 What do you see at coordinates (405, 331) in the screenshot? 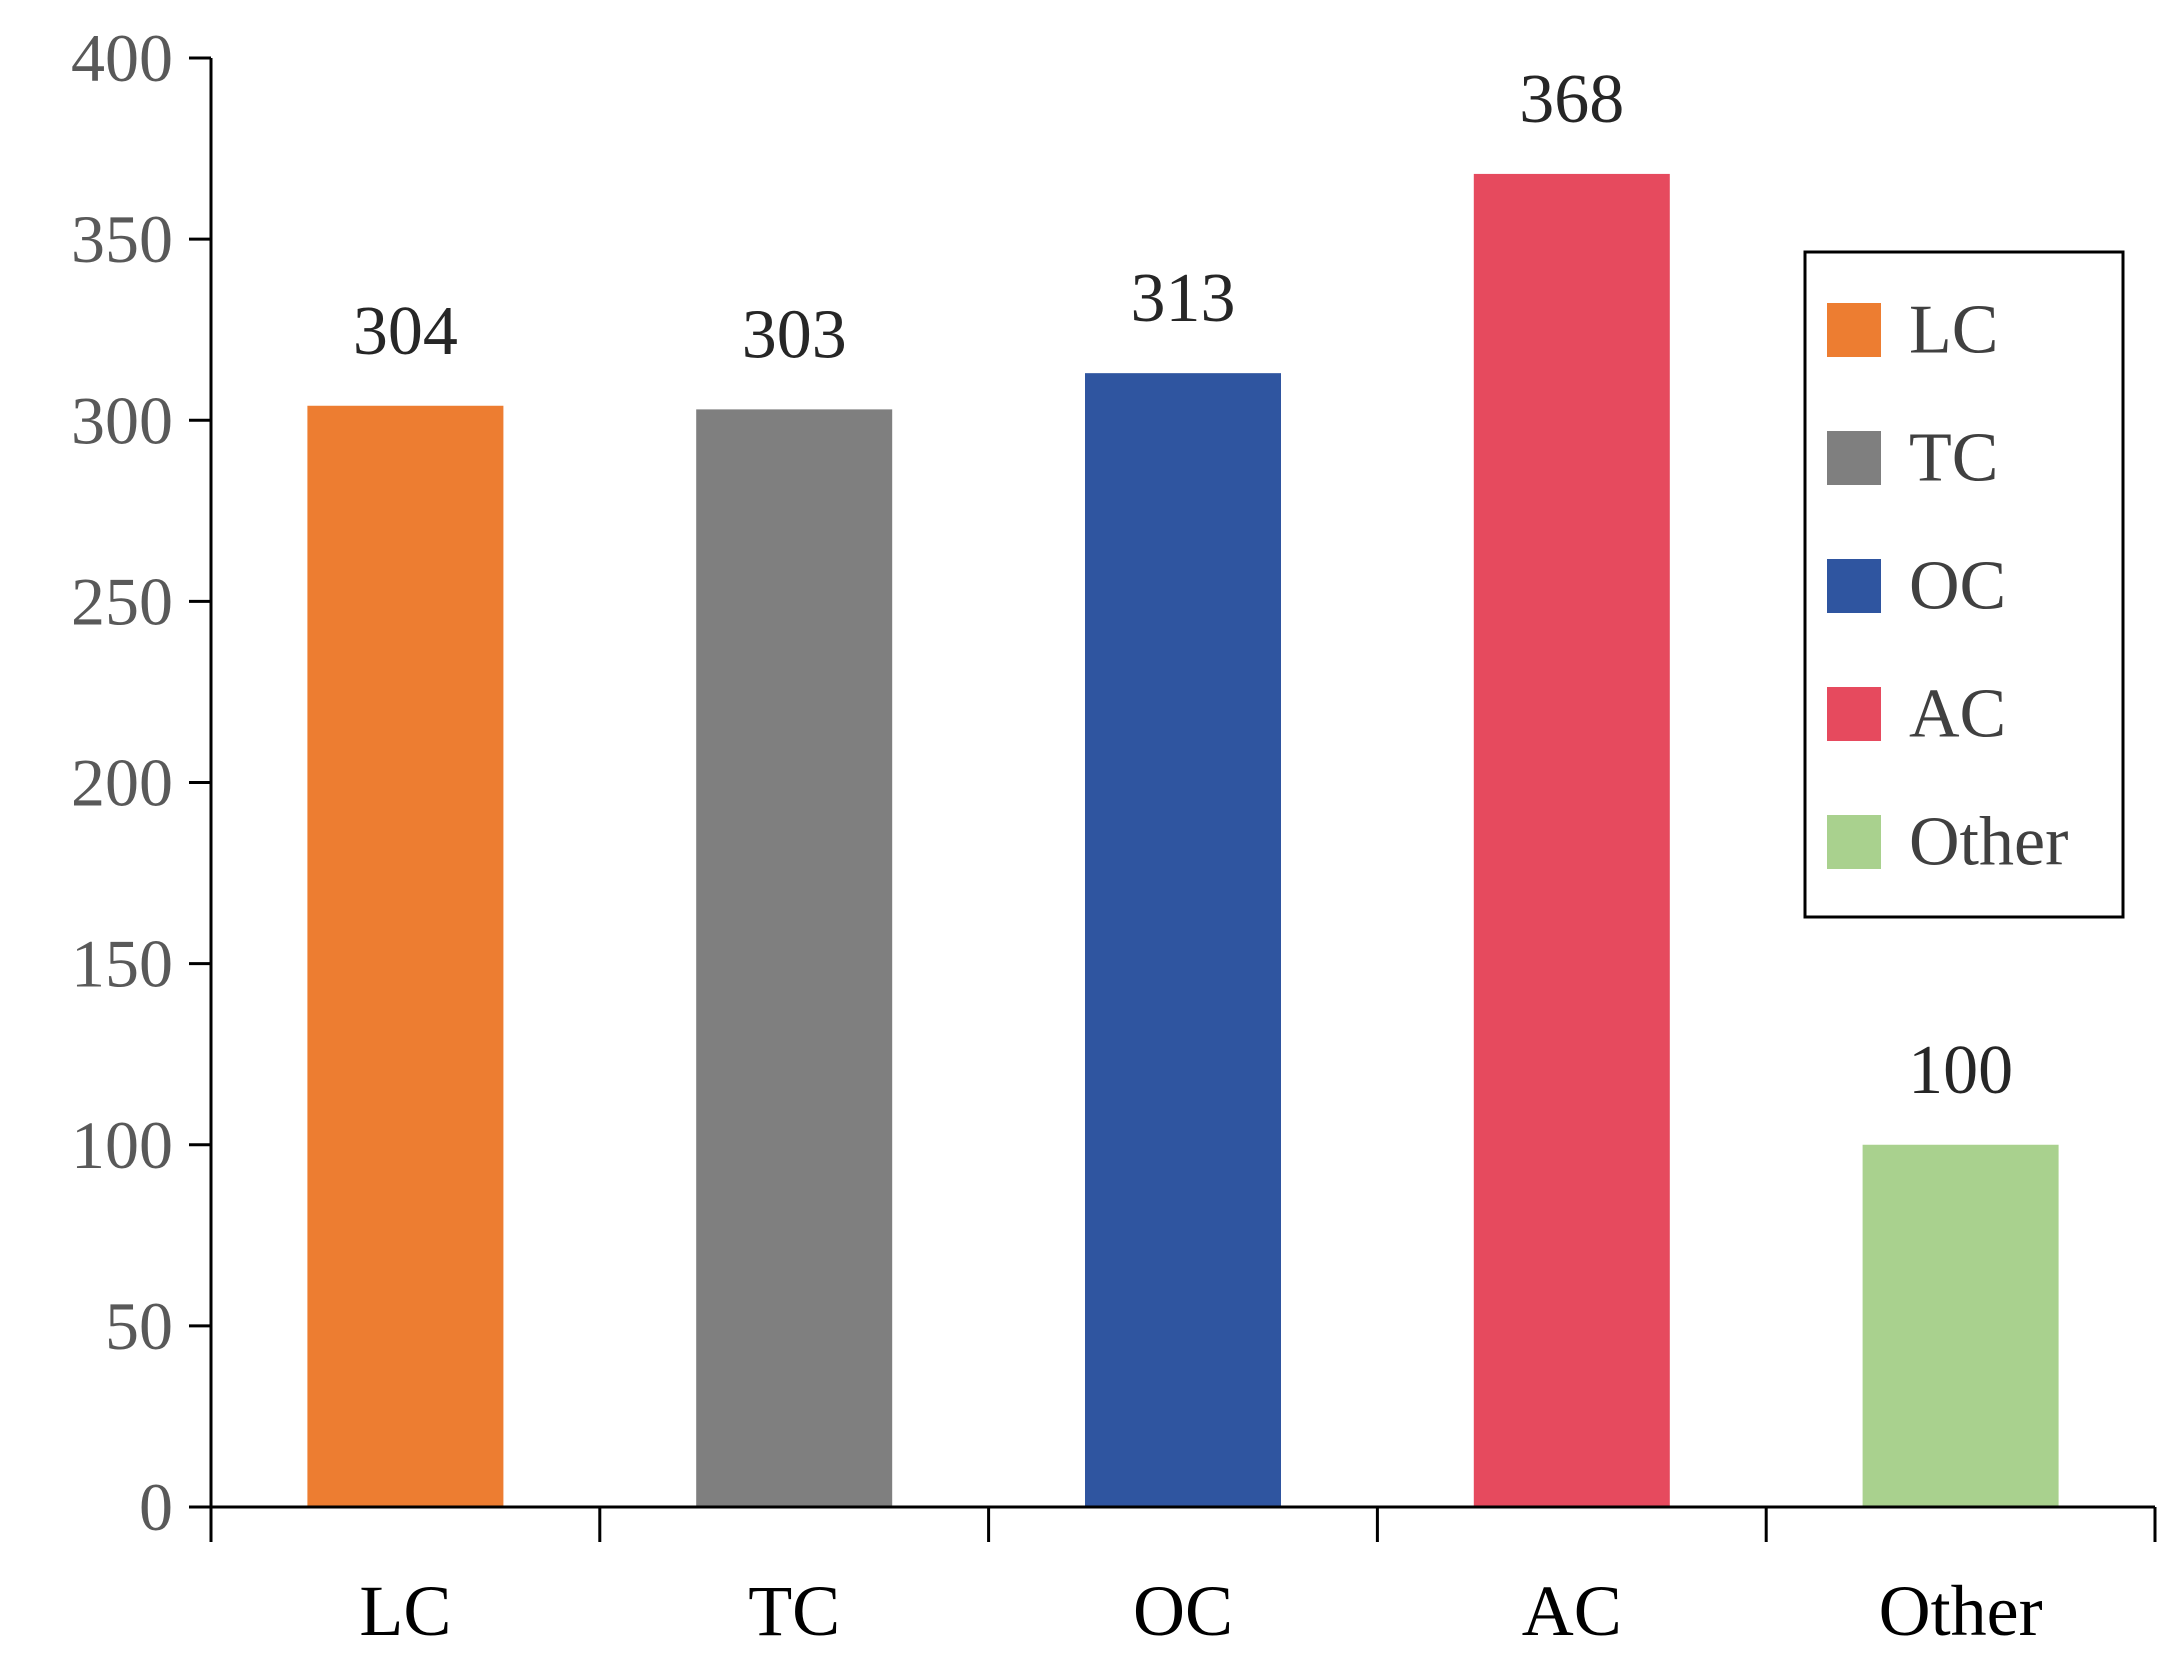
I see `data-label-lc: 304` at bounding box center [405, 331].